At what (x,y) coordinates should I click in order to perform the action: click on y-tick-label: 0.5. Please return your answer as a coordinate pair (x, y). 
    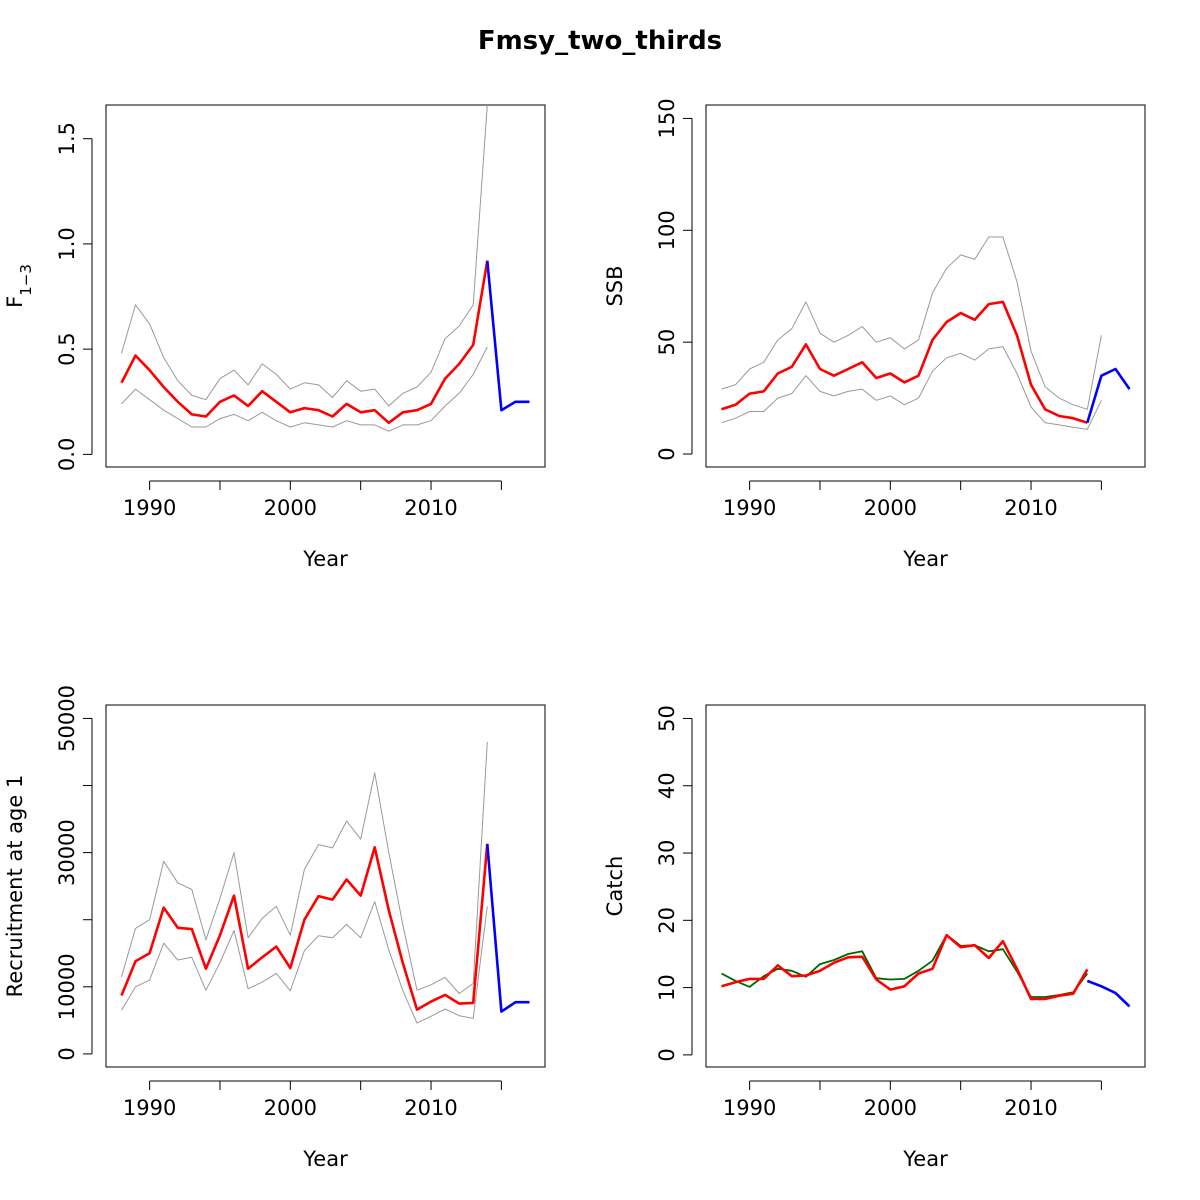
    Looking at the image, I should click on (67, 348).